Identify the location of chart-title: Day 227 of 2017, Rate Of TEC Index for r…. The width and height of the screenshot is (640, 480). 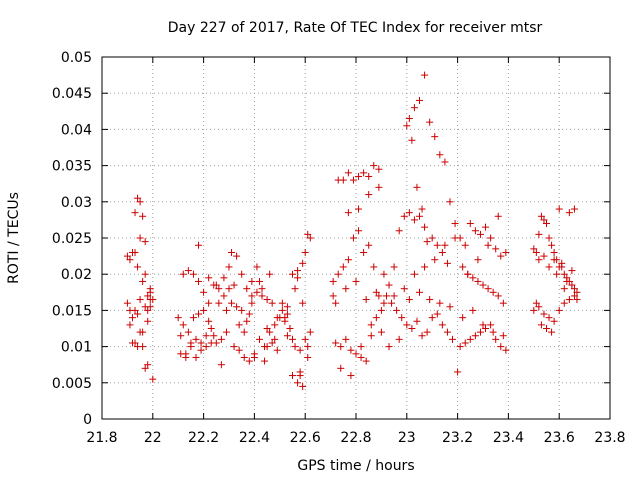
(355, 28).